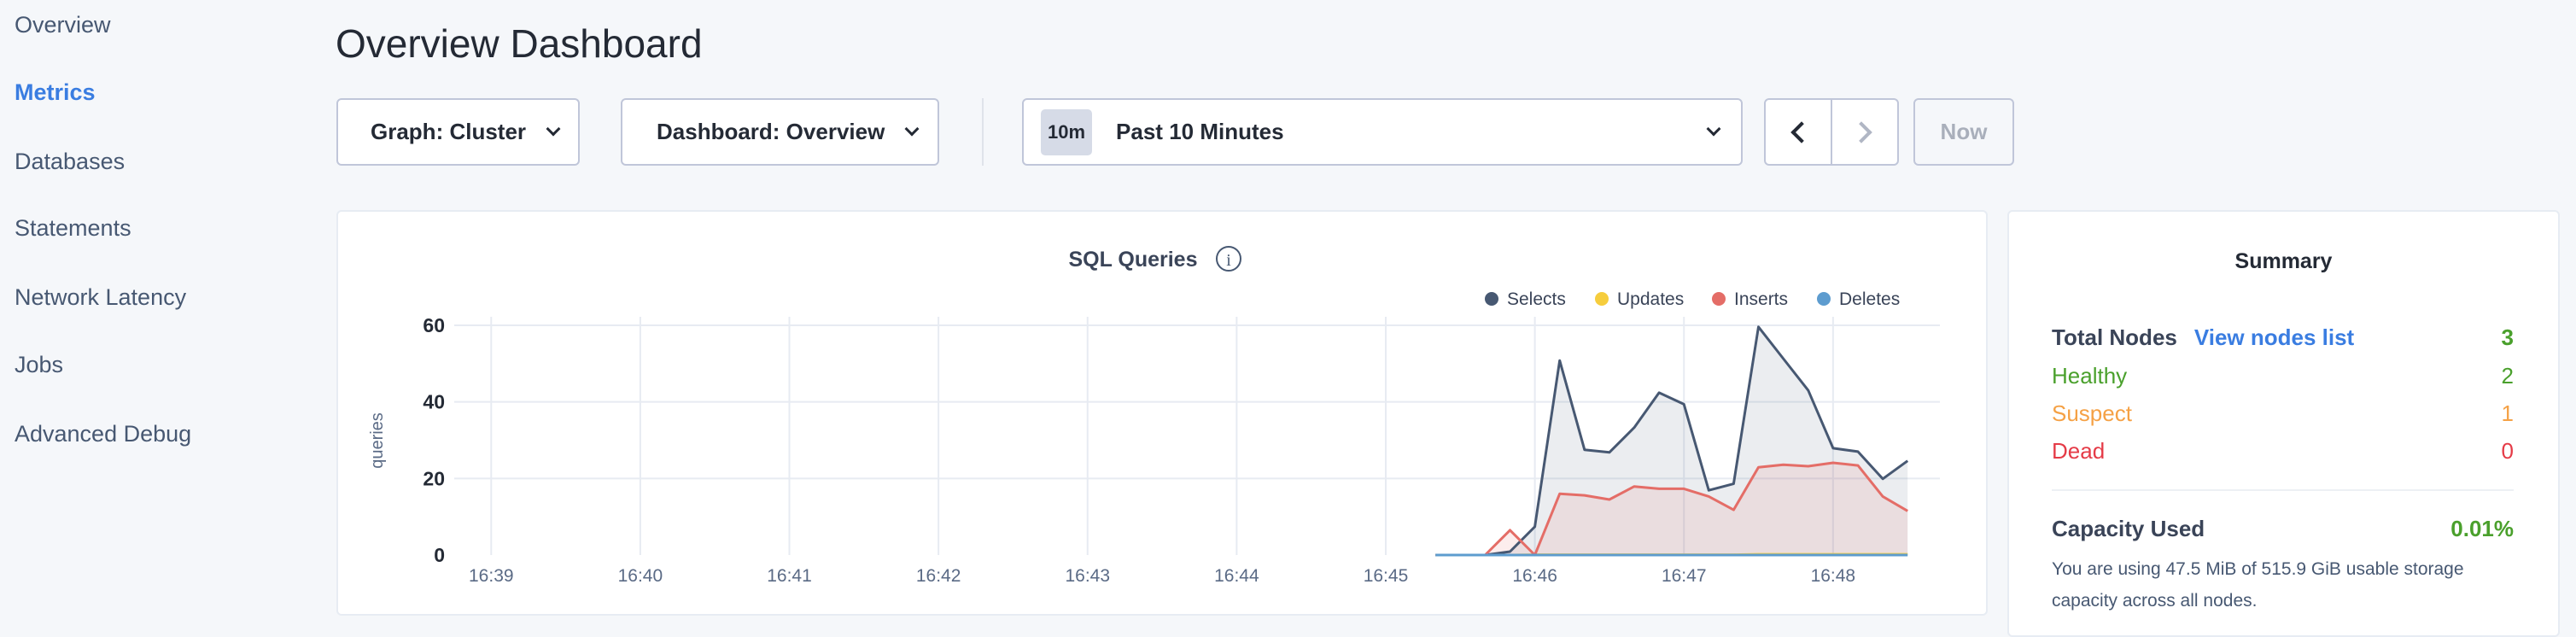 The width and height of the screenshot is (2576, 637). I want to click on svg-text: i, so click(1228, 260).